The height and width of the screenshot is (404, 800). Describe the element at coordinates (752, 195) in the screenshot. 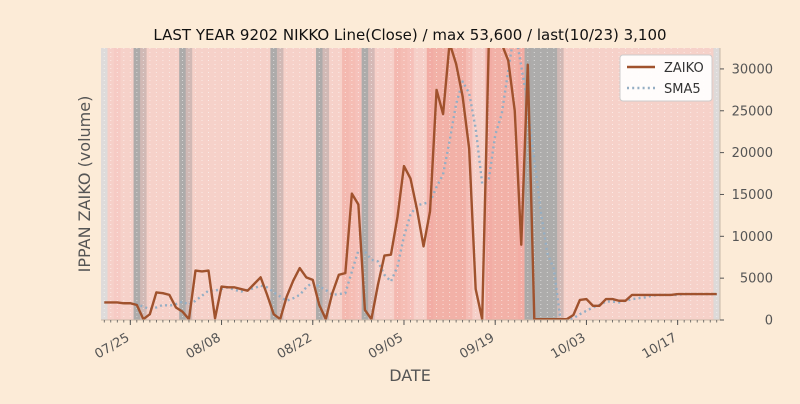

I see `y-tick-label: 15000` at that location.